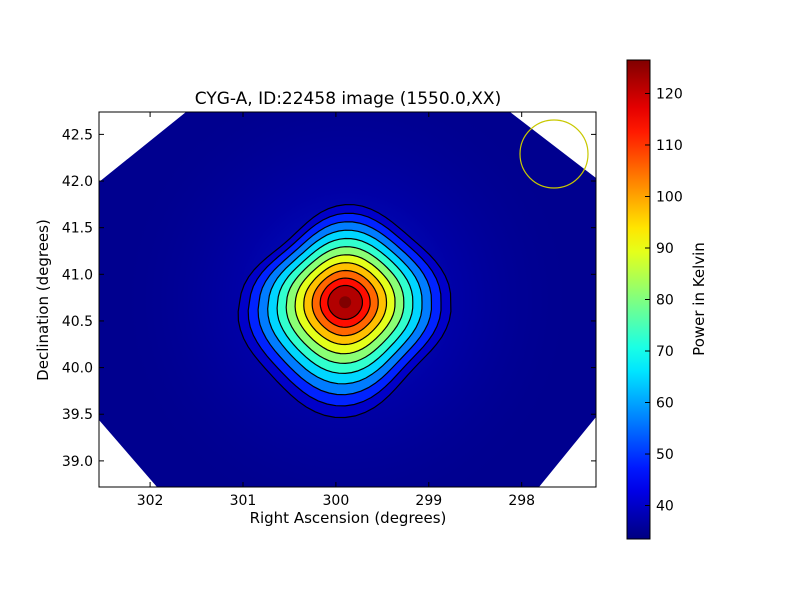 This screenshot has width=800, height=600. I want to click on y-tick-label: 42.0, so click(77, 182).